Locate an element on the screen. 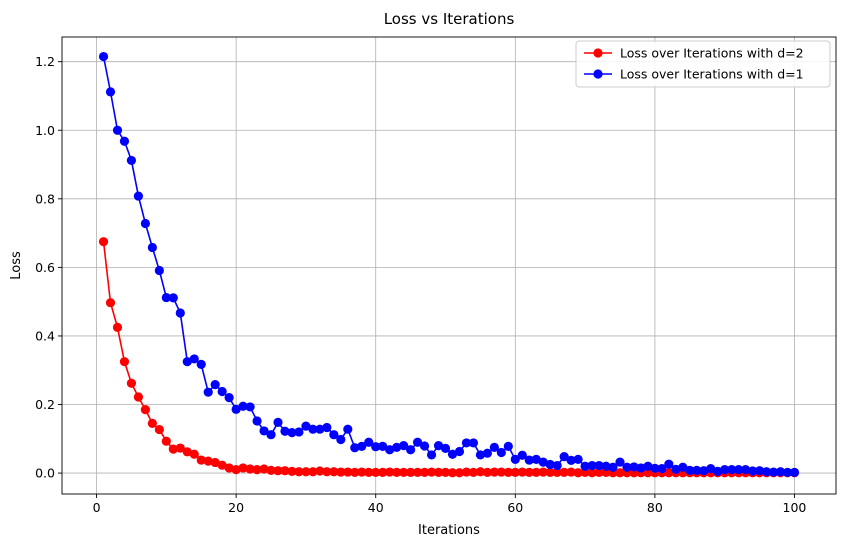 The width and height of the screenshot is (846, 547). x-axis-title: Iterations is located at coordinates (449, 530).